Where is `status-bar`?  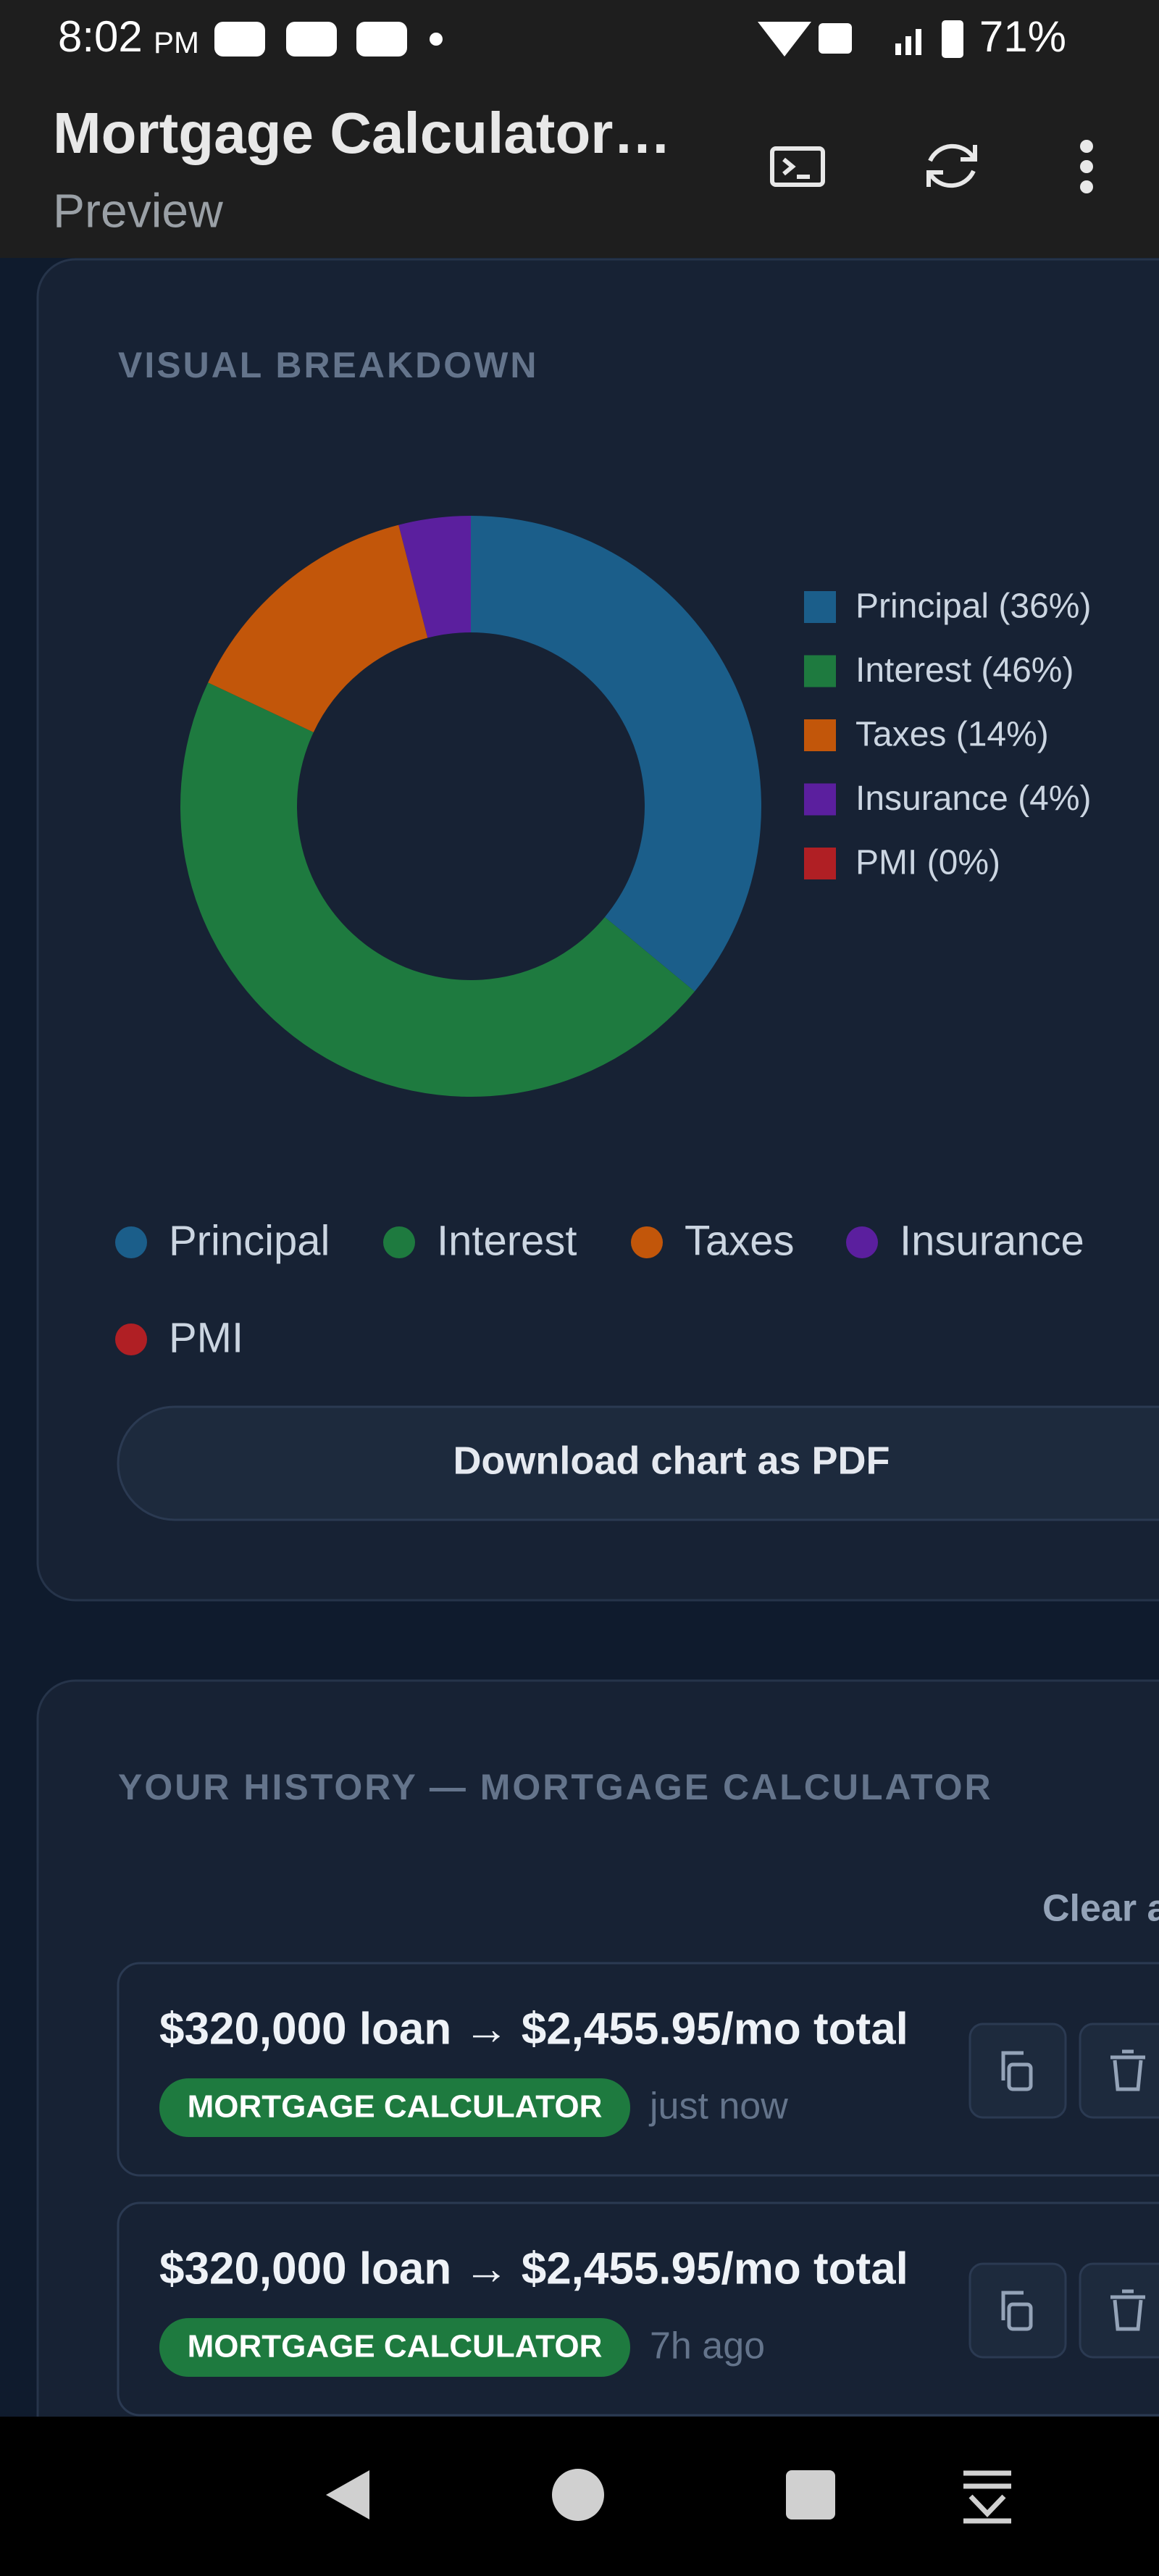 status-bar is located at coordinates (579, 40).